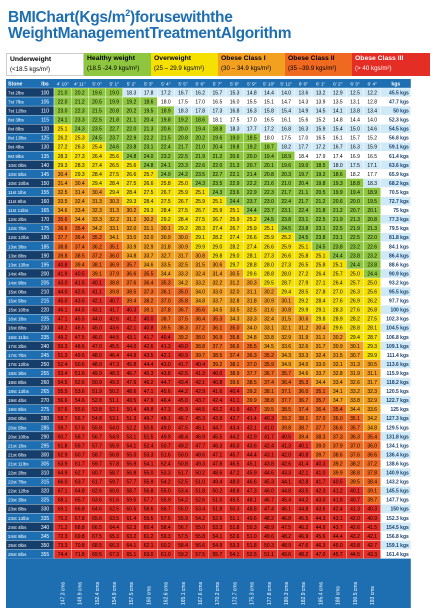 This screenshot has width=437, height=612. I want to click on stone-label: 23st 13lbs, so click(19, 518).